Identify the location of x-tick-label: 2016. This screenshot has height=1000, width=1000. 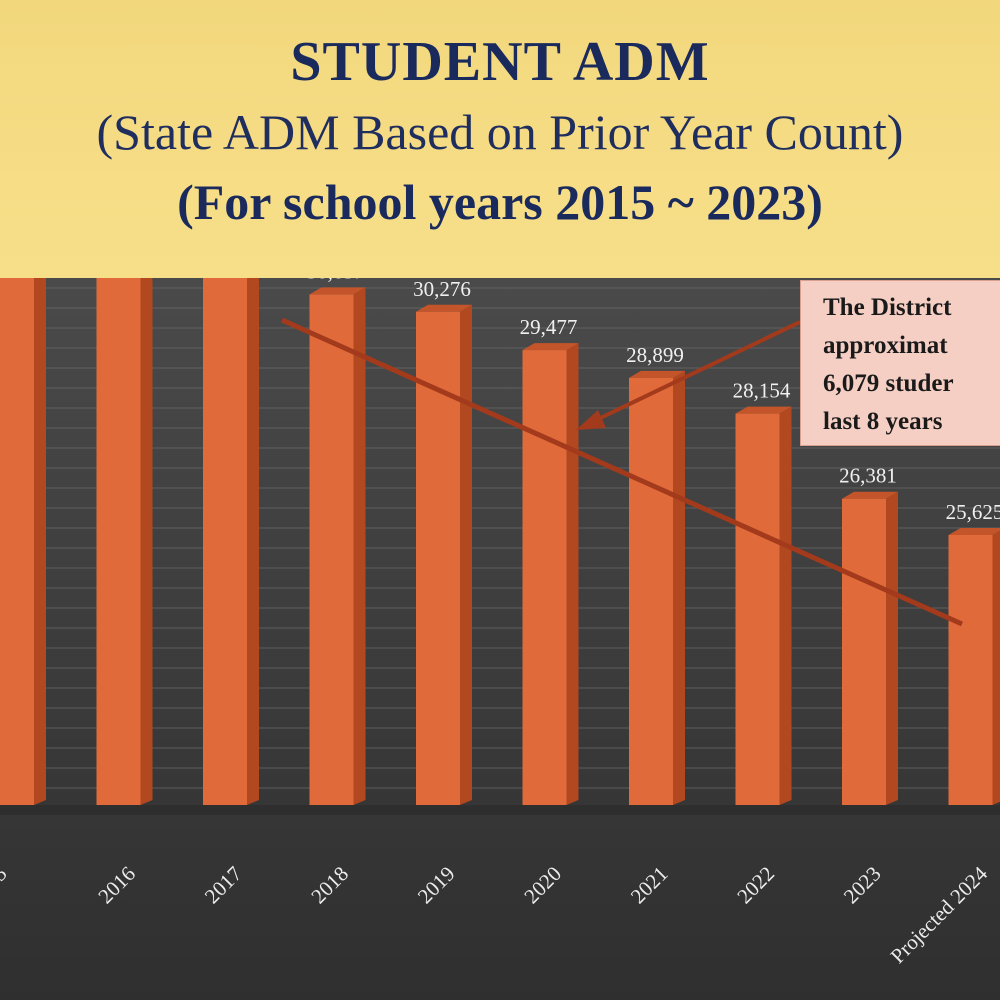
(116, 885).